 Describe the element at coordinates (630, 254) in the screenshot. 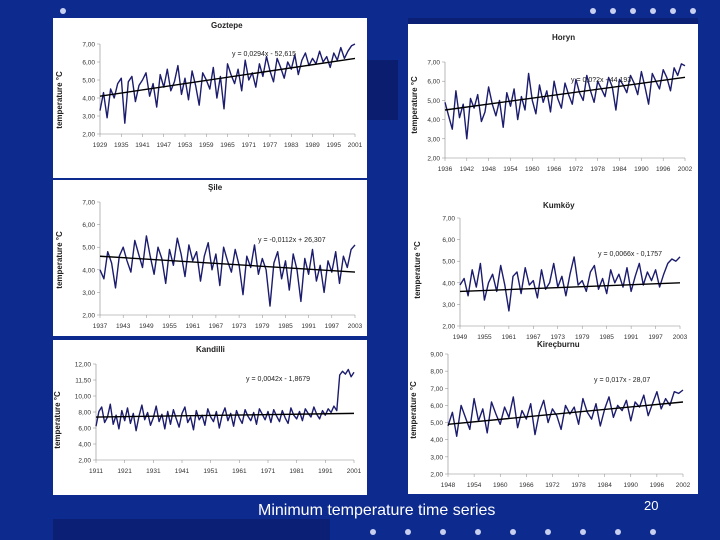

I see `trend-equation: y = 0,0066x - 0,1757` at that location.